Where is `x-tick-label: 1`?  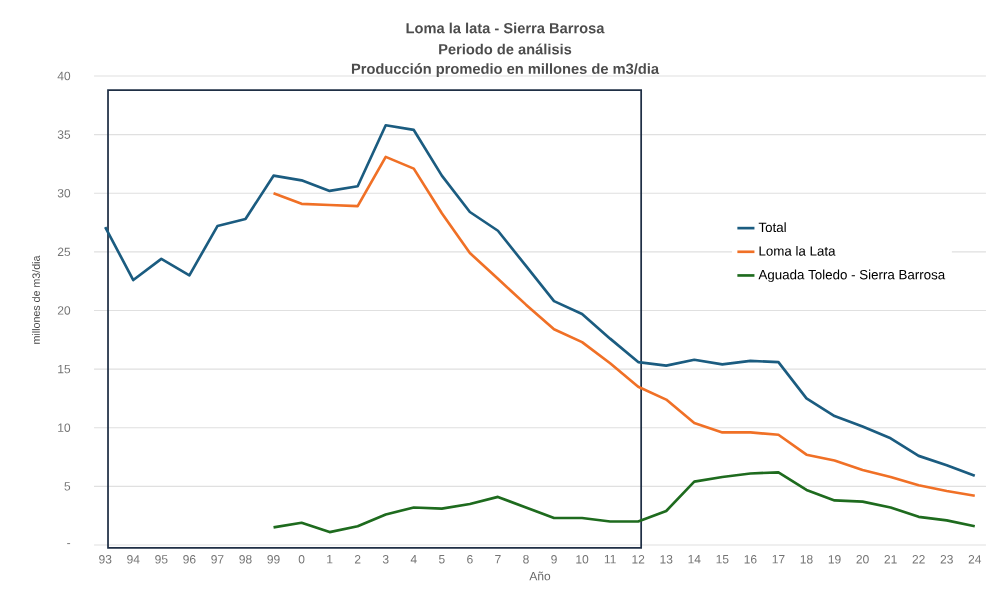
x-tick-label: 1 is located at coordinates (330, 559).